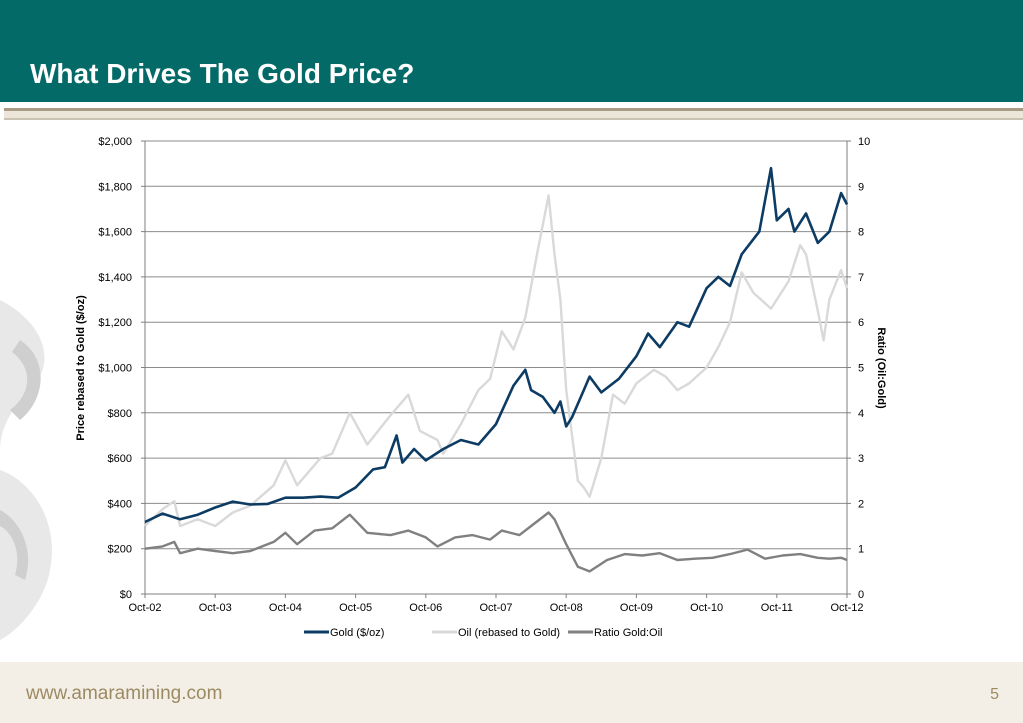 This screenshot has height=723, width=1023. Describe the element at coordinates (285, 608) in the screenshot. I see `x-tick-label: Oct-04` at that location.